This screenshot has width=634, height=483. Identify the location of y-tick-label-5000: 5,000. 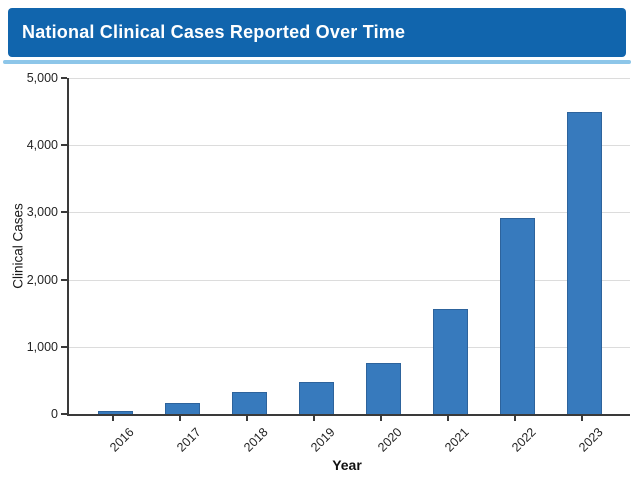
(42, 78).